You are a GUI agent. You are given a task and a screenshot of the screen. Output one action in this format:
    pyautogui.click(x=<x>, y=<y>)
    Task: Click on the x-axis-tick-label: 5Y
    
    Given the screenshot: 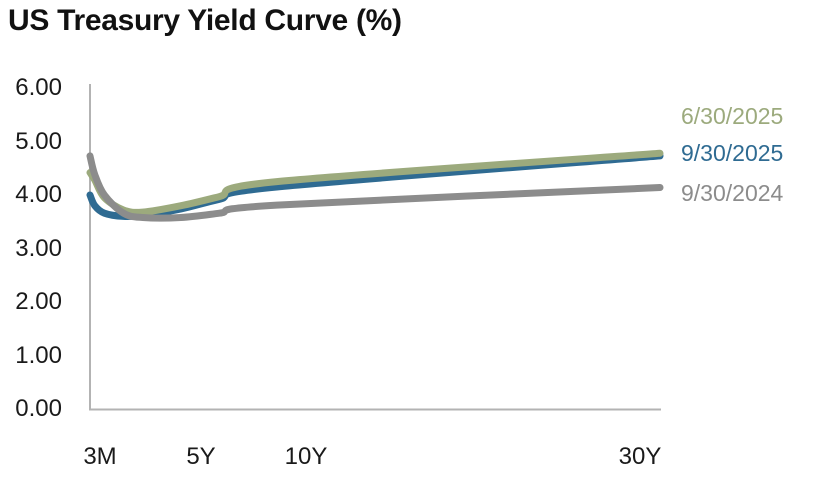 What is the action you would take?
    pyautogui.click(x=201, y=456)
    